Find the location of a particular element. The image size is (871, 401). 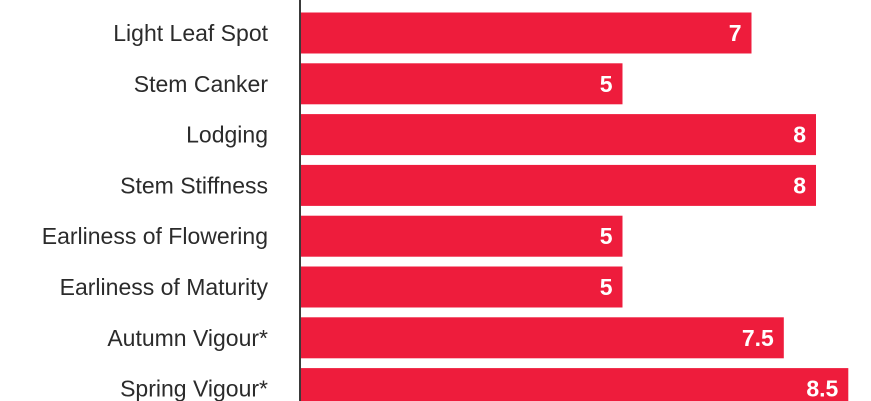

category-label: Stem Stiffness is located at coordinates (194, 185).